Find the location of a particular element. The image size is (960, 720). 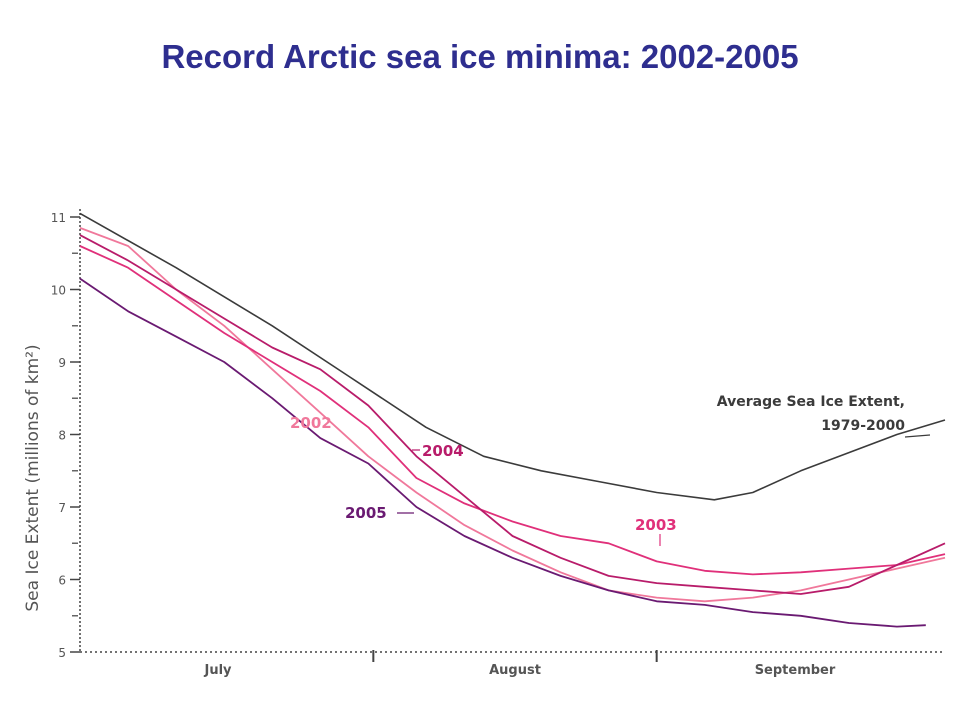

series-label-2003: 2003 is located at coordinates (656, 525).